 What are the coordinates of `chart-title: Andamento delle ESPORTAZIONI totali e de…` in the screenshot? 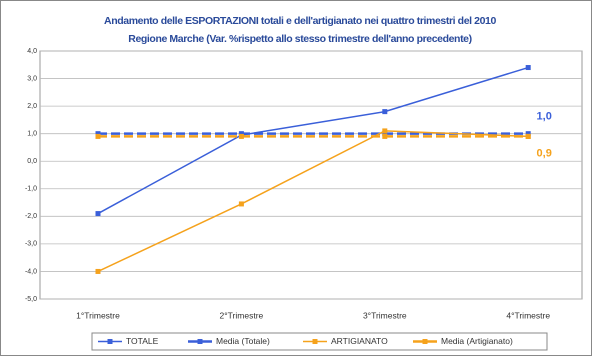 It's located at (300, 21).